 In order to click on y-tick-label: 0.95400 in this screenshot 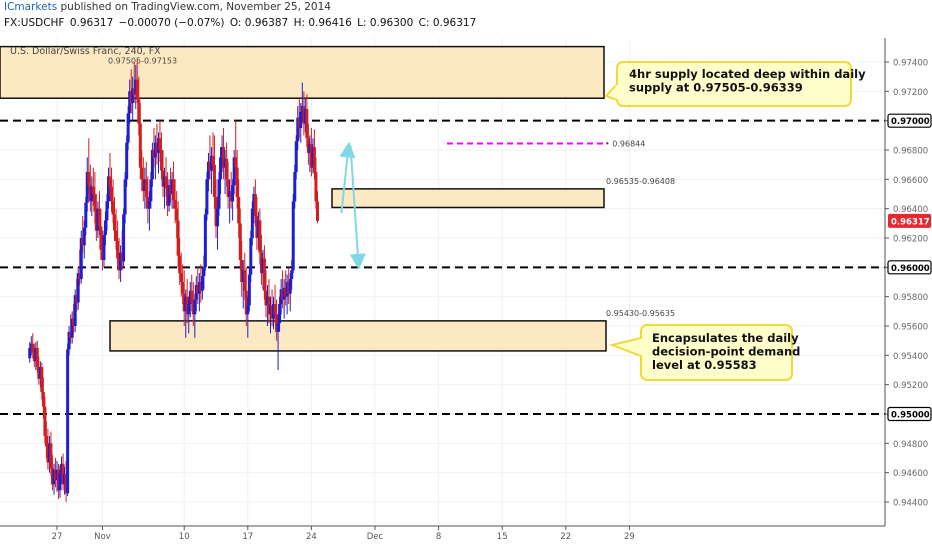, I will do `click(910, 357)`.